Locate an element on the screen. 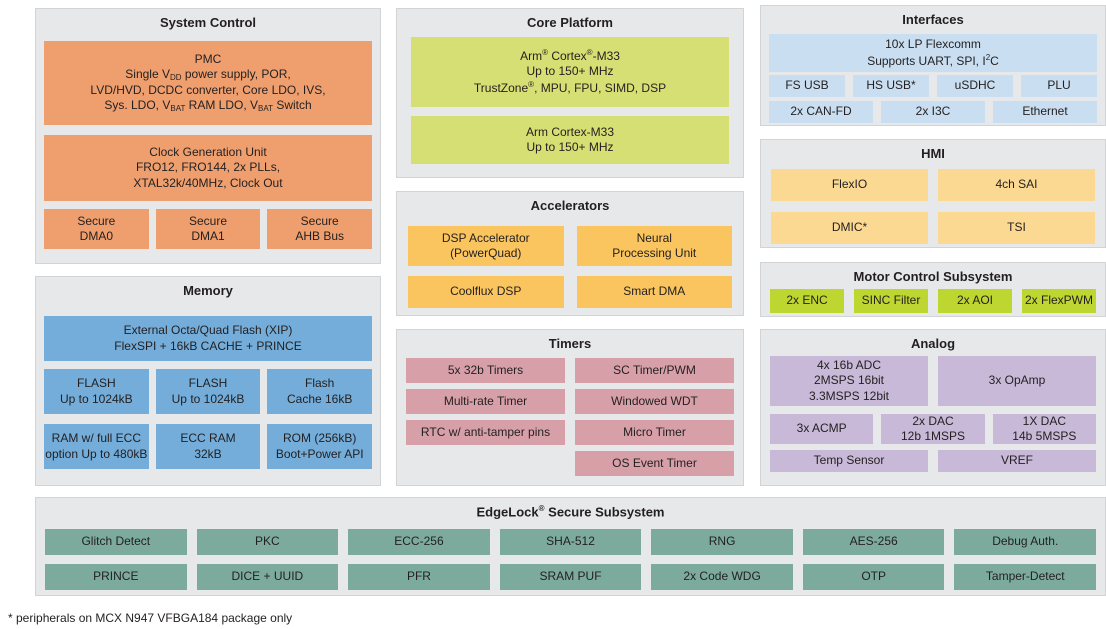 The height and width of the screenshot is (629, 1106). row-secure-dma: Secure DMA0 Secure DMA1 Secure AHB Bus is located at coordinates (208, 229).